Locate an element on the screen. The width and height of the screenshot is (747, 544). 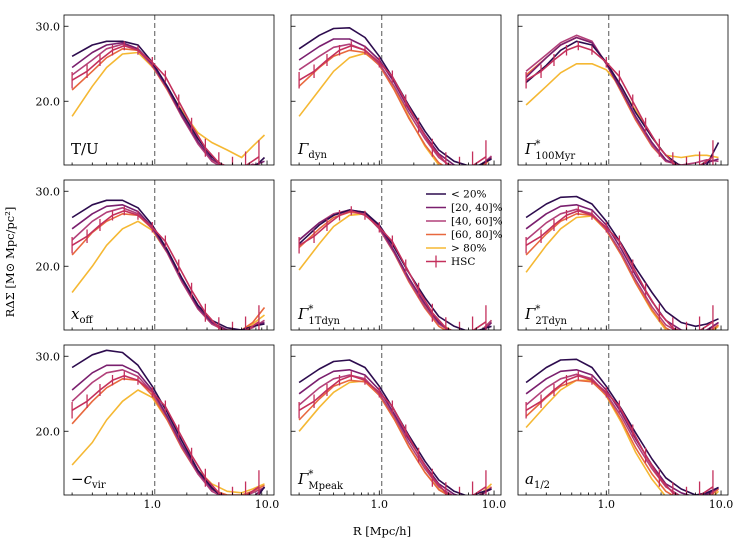
panel-T/U: 20.0 30.0 T/U is located at coordinates (155, 90).